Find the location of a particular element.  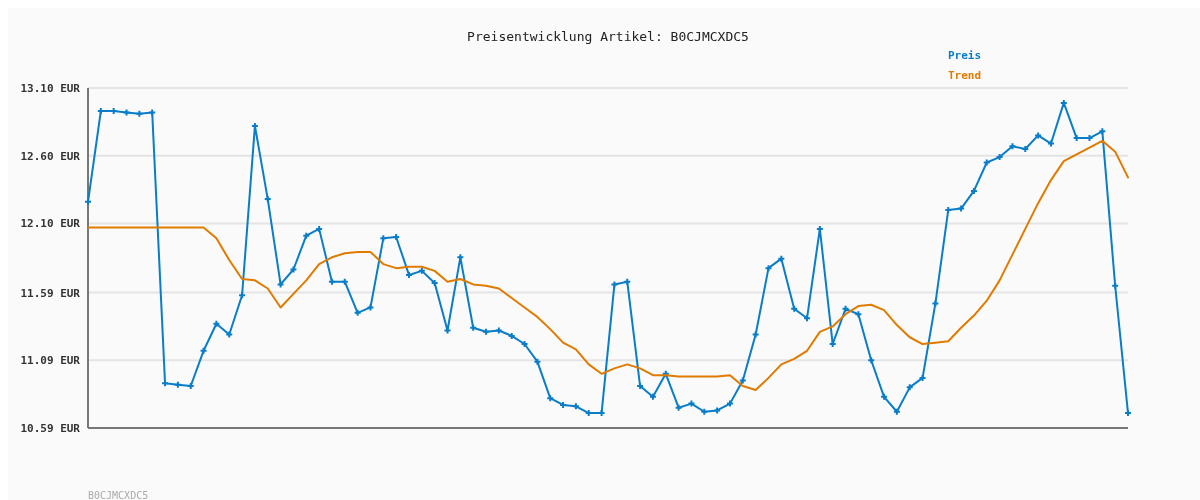

y-tick-label: 10.59 EUR is located at coordinates (50, 428).